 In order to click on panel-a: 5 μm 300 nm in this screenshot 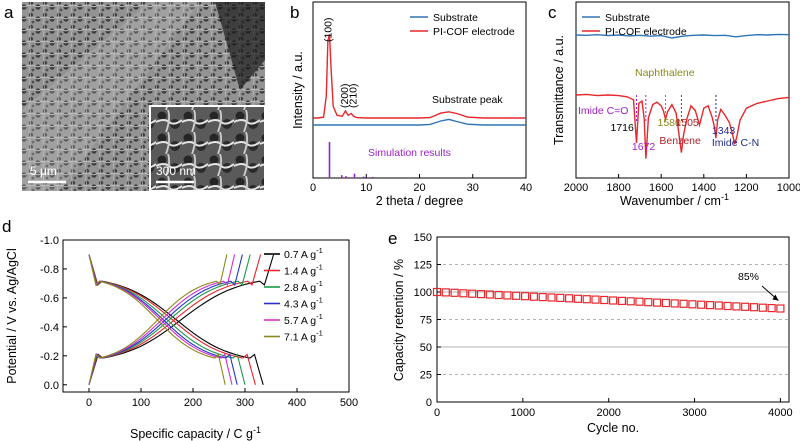, I will do `click(144, 97)`.